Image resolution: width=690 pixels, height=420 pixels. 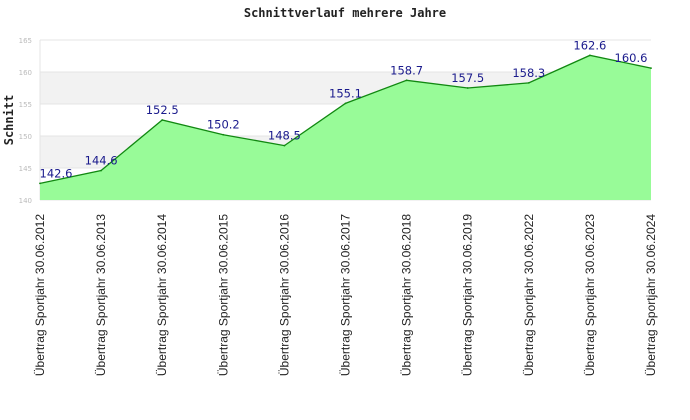 I want to click on grid-band, so click(x=345, y=56).